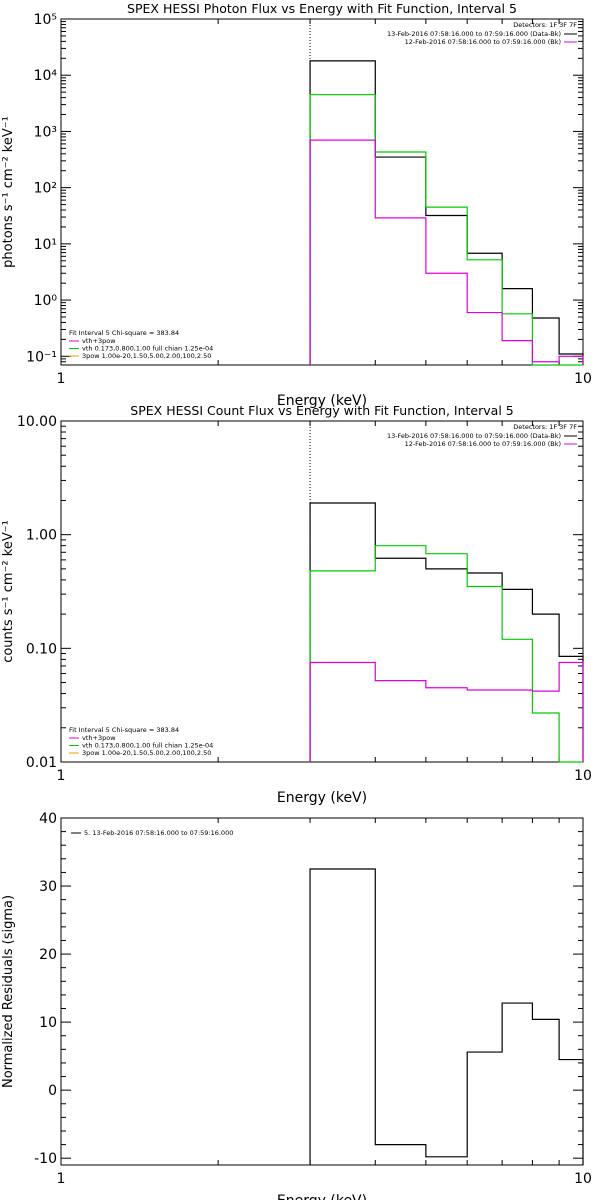 The image size is (600, 1200). Describe the element at coordinates (41, 649) in the screenshot. I see `y-tick-label: 0.10` at that location.